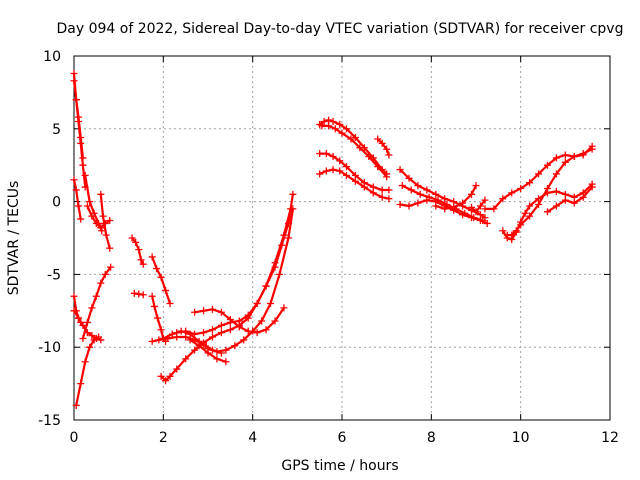  I want to click on x-tick-label: 10, so click(521, 438).